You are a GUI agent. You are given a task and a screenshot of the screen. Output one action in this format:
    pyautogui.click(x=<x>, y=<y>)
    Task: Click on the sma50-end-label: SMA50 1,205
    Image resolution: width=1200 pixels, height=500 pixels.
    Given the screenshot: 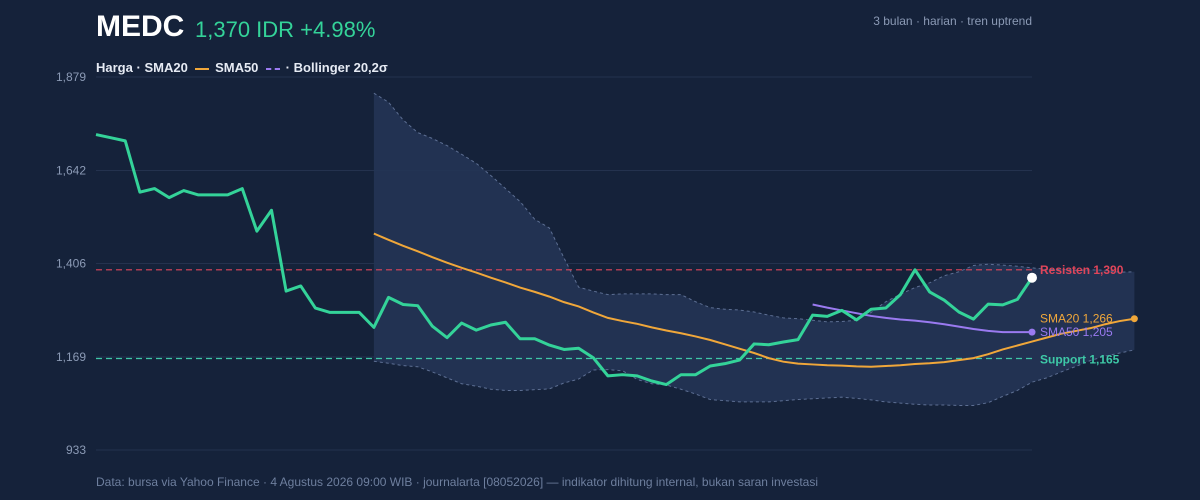 What is the action you would take?
    pyautogui.click(x=1076, y=332)
    